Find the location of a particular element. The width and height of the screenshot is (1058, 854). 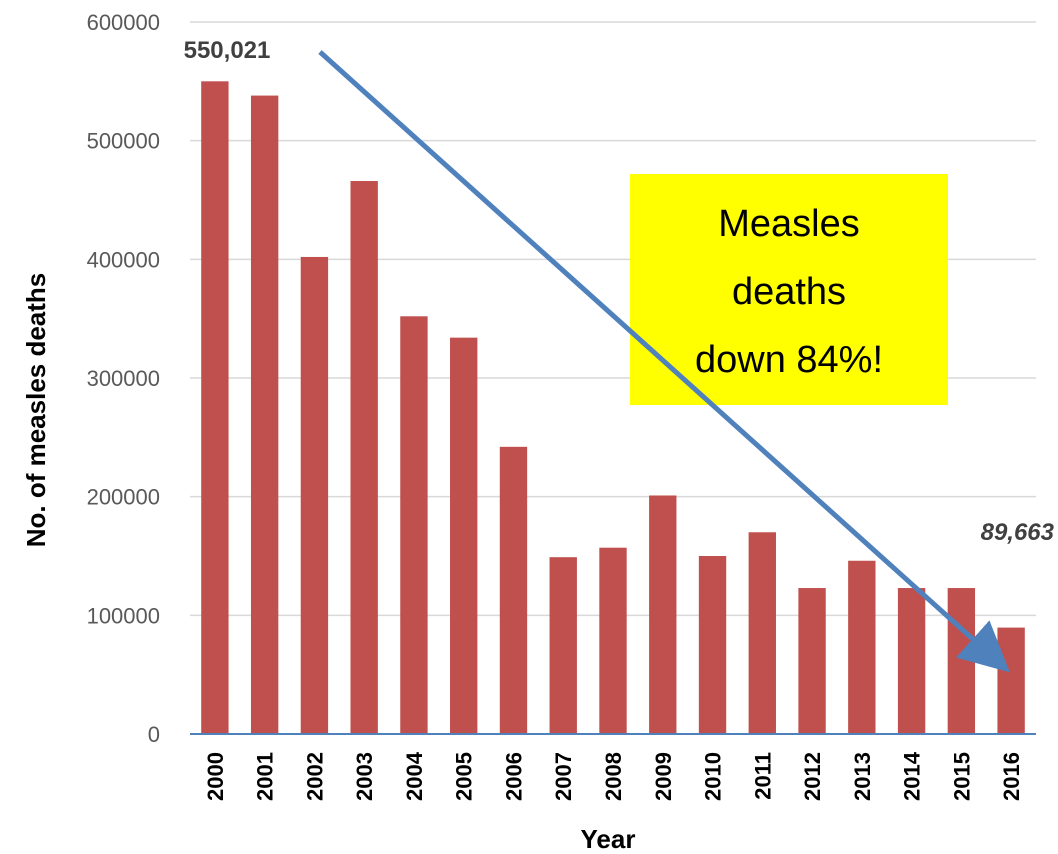

bar-2012 is located at coordinates (812, 661).